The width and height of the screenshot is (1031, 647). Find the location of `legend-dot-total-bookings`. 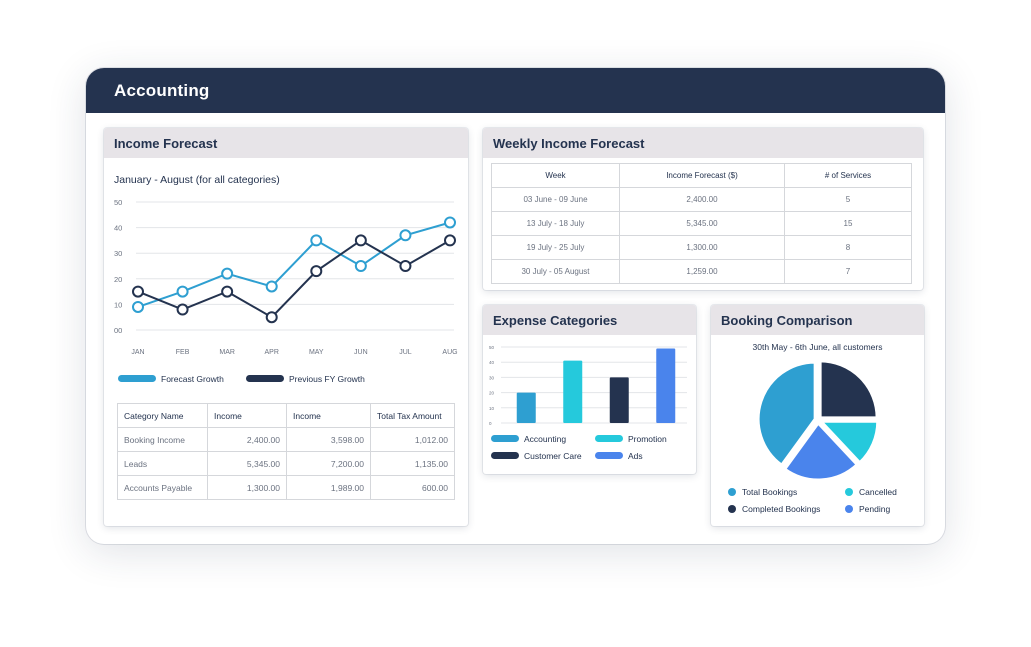

legend-dot-total-bookings is located at coordinates (732, 492).